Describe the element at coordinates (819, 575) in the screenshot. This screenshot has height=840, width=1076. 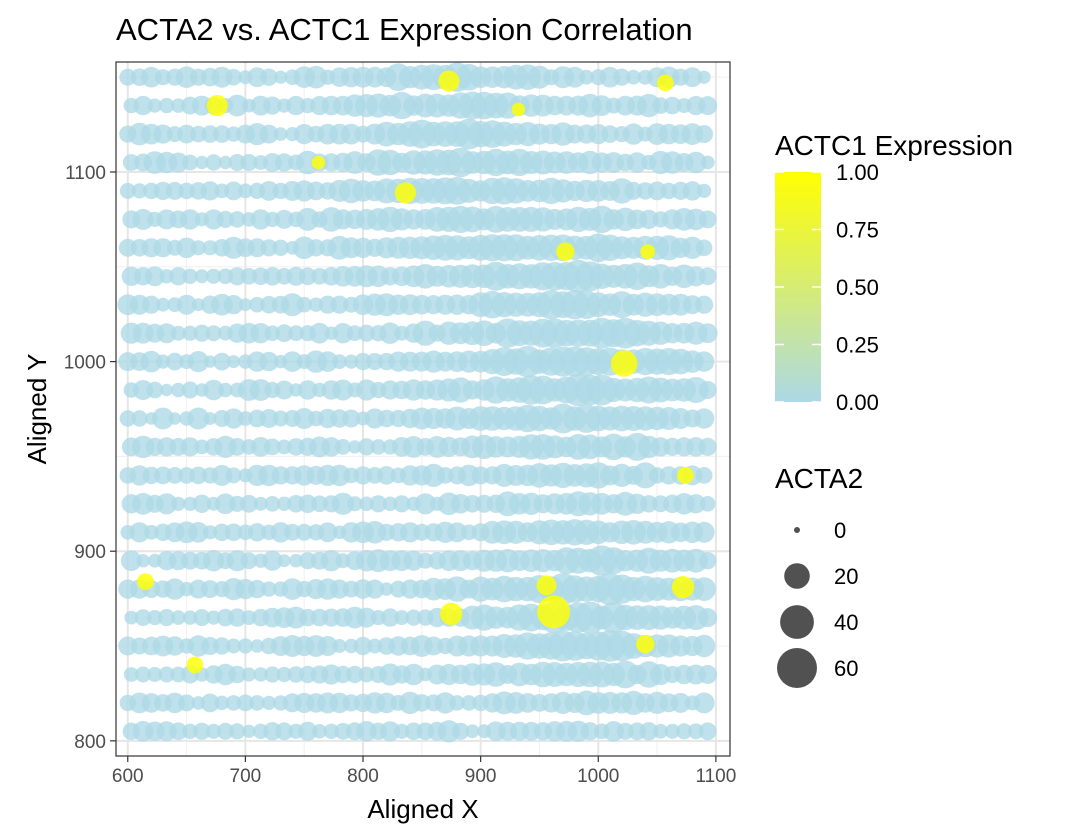
I see `size-legend: ACTA2 0 20 40 60` at that location.